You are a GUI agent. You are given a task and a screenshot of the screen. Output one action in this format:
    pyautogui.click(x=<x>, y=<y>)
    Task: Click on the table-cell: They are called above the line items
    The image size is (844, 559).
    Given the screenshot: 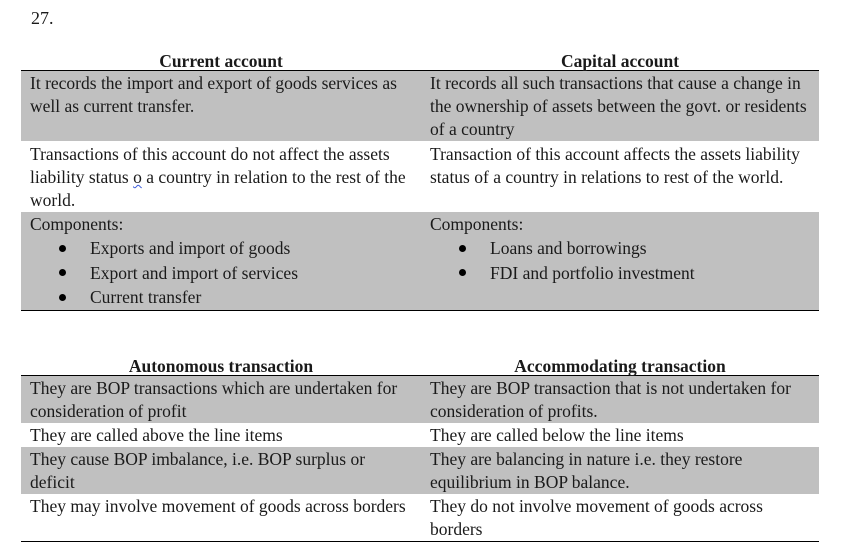 What is the action you would take?
    pyautogui.click(x=156, y=435)
    